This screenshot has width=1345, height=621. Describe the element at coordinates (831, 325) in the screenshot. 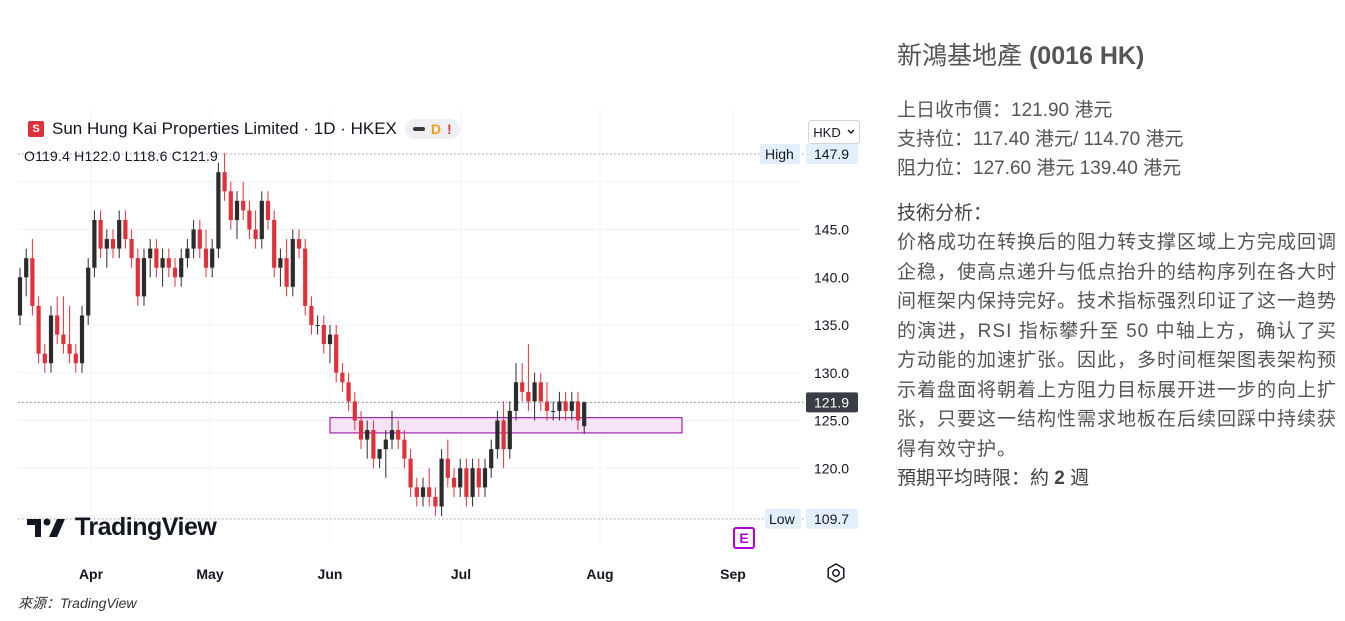

I see `y-tick-label: 135.0` at that location.